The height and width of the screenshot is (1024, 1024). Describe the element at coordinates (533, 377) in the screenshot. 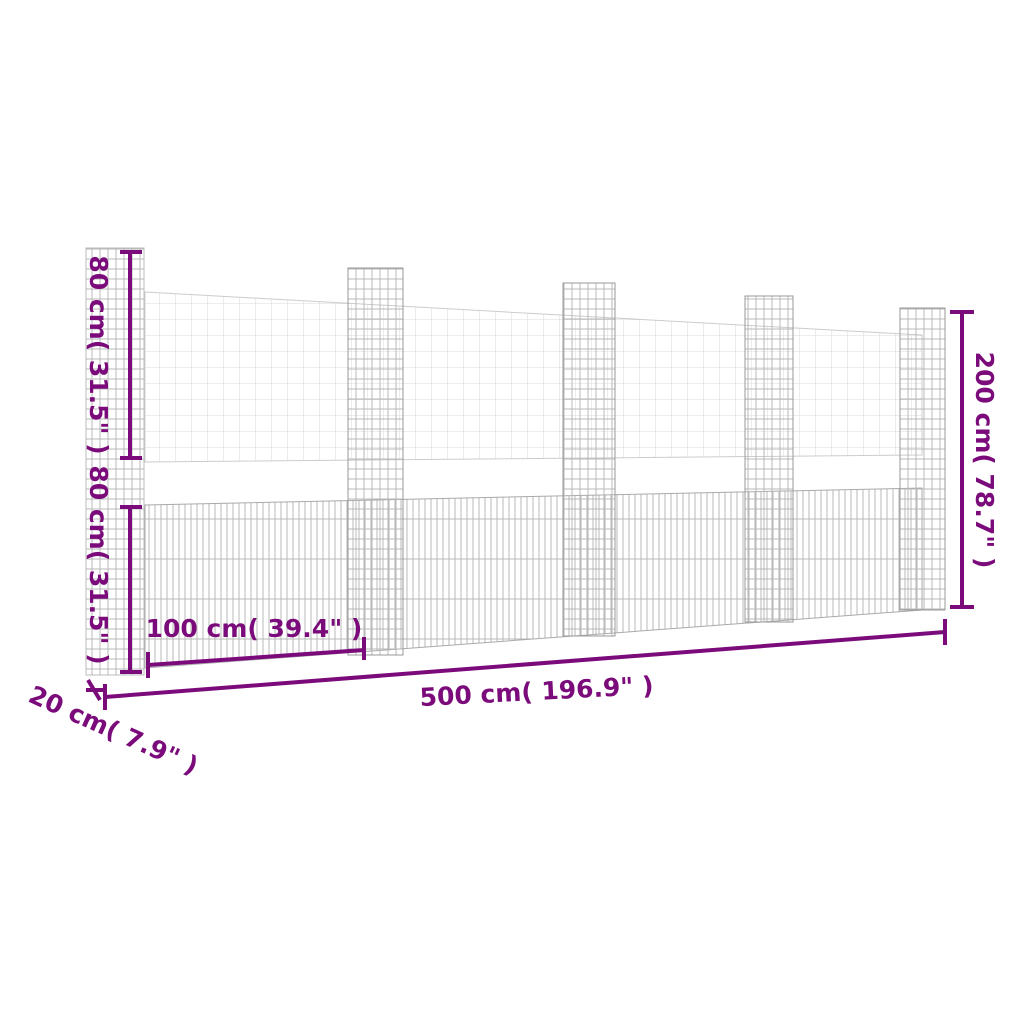

I see `upper-mesh` at that location.